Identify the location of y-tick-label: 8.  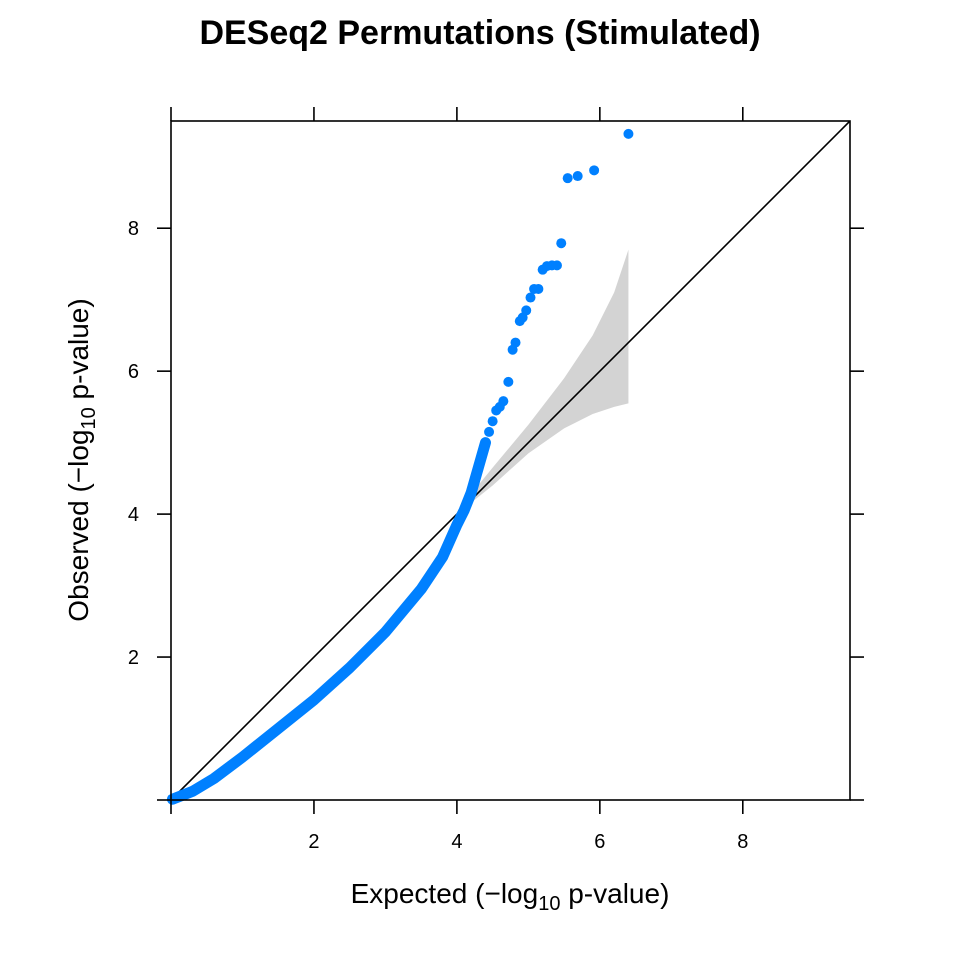
(133, 229).